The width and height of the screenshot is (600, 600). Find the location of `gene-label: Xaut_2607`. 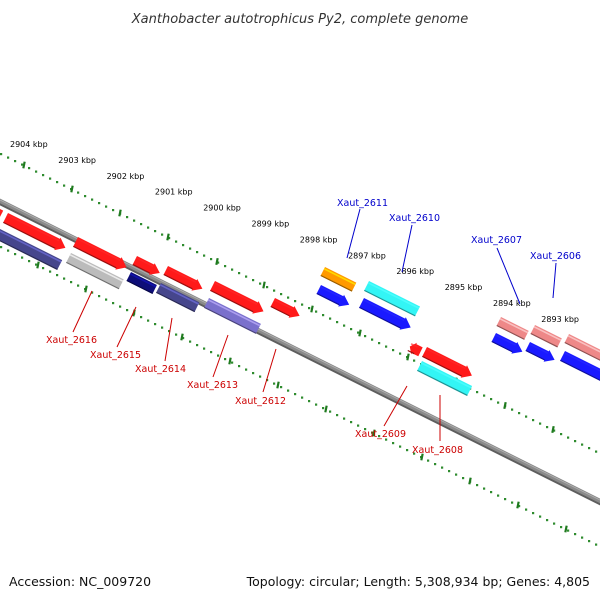

gene-label: Xaut_2607 is located at coordinates (496, 240).